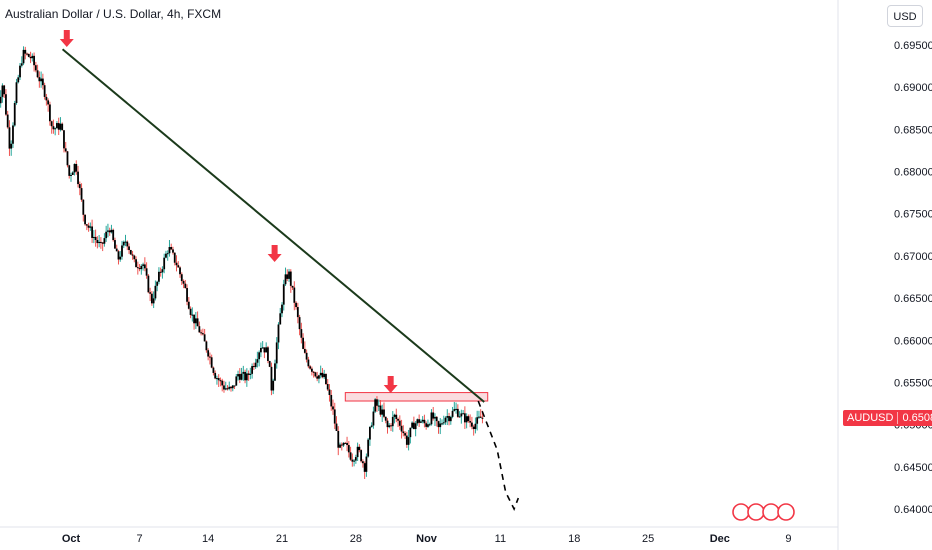  What do you see at coordinates (905, 16) in the screenshot?
I see `currency-button: USD` at bounding box center [905, 16].